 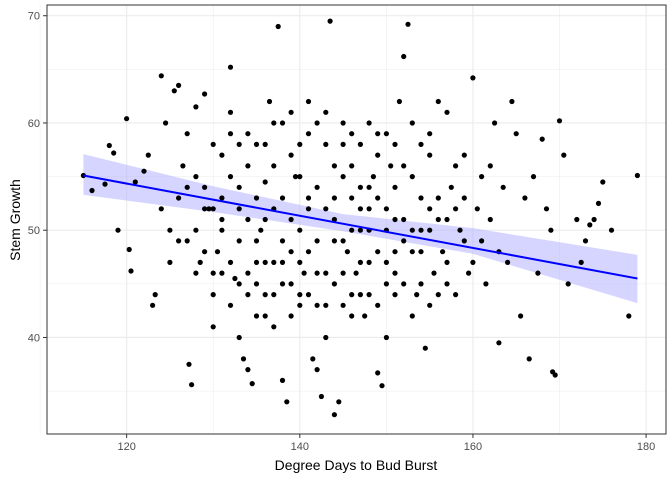 What do you see at coordinates (34, 231) in the screenshot?
I see `y-tick-label: 50` at bounding box center [34, 231].